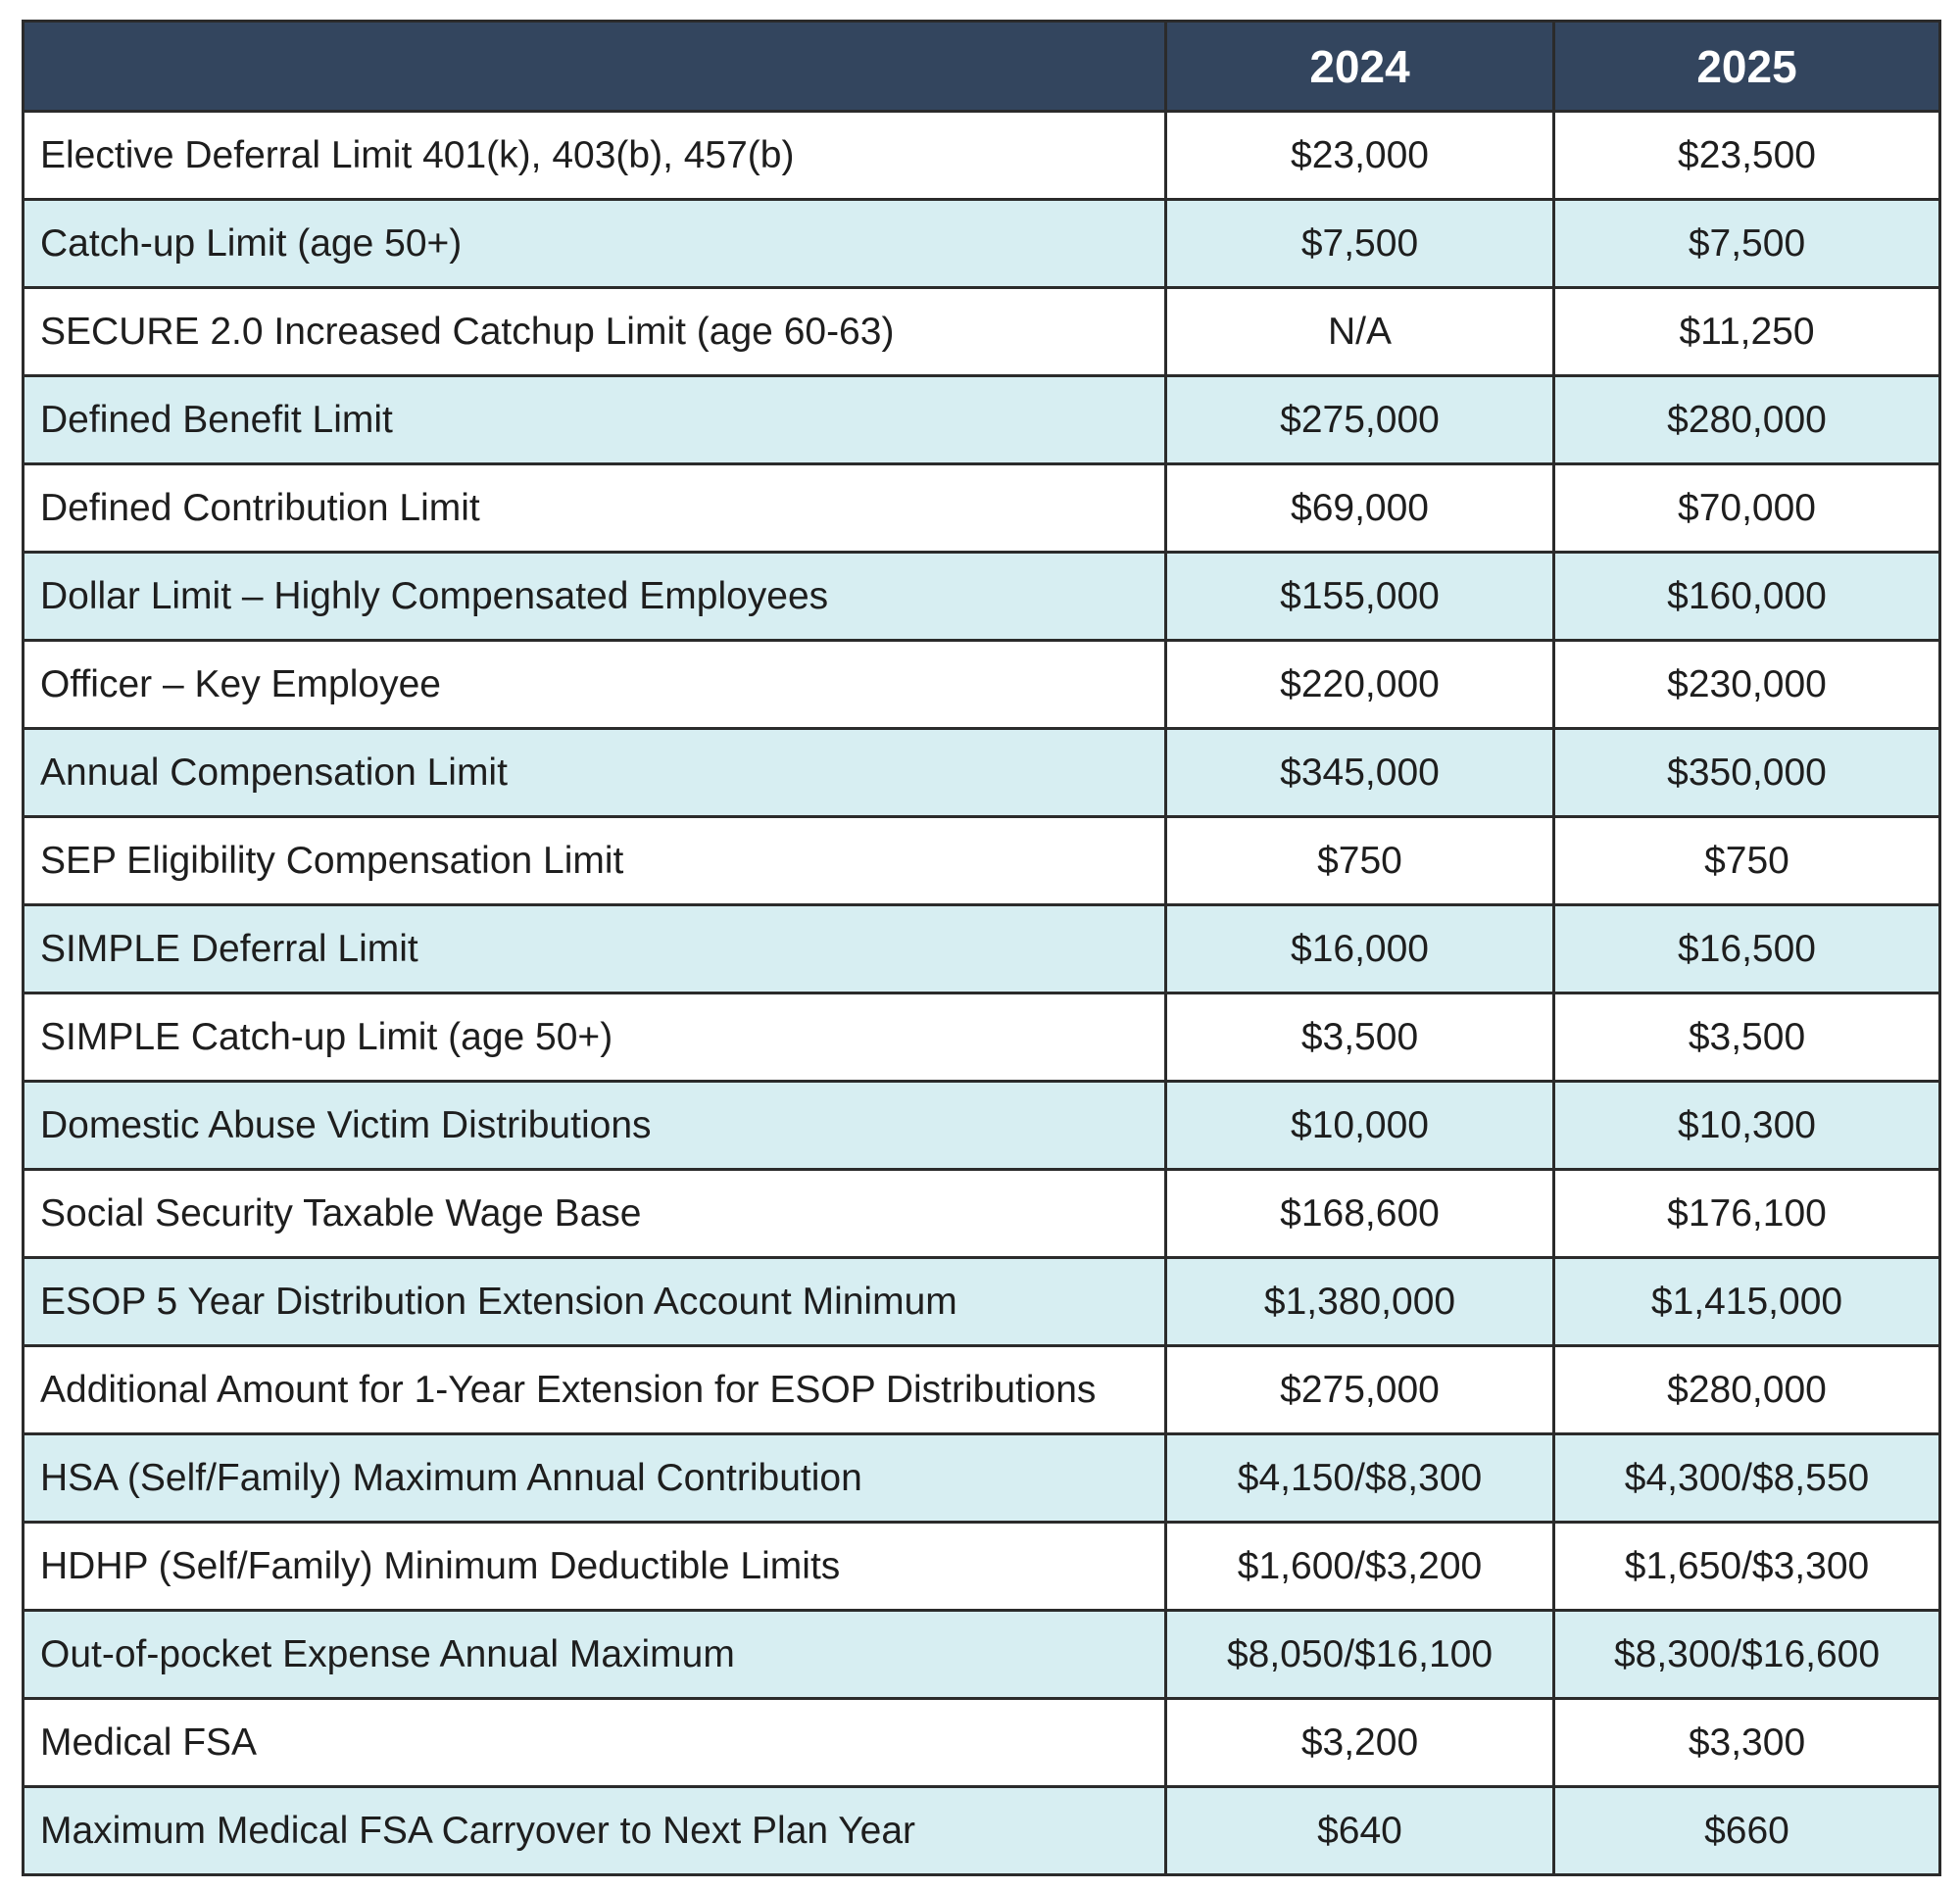  What do you see at coordinates (1359, 66) in the screenshot?
I see `header-year-2024: 2024` at bounding box center [1359, 66].